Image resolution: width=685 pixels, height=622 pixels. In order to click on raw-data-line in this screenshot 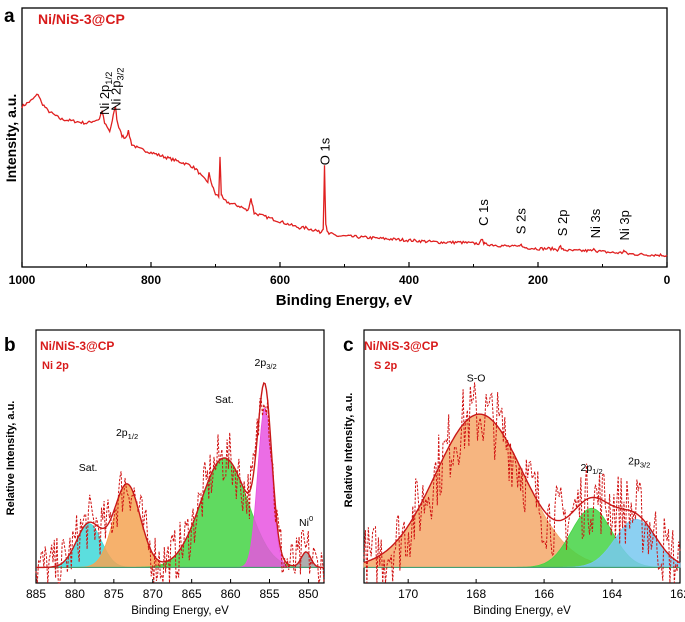, I will do `click(180, 490)`.